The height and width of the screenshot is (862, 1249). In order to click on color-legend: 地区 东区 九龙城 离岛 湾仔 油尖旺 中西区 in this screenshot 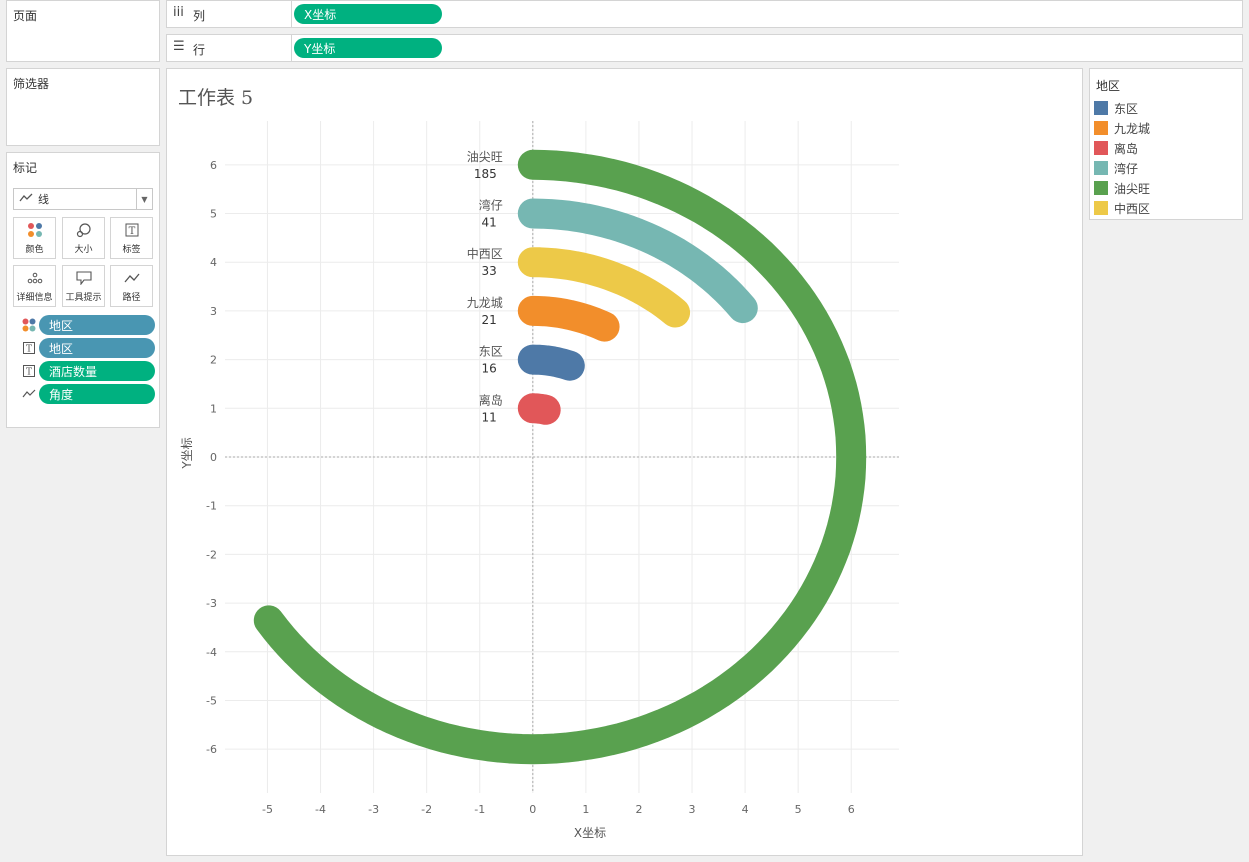, I will do `click(1166, 144)`.